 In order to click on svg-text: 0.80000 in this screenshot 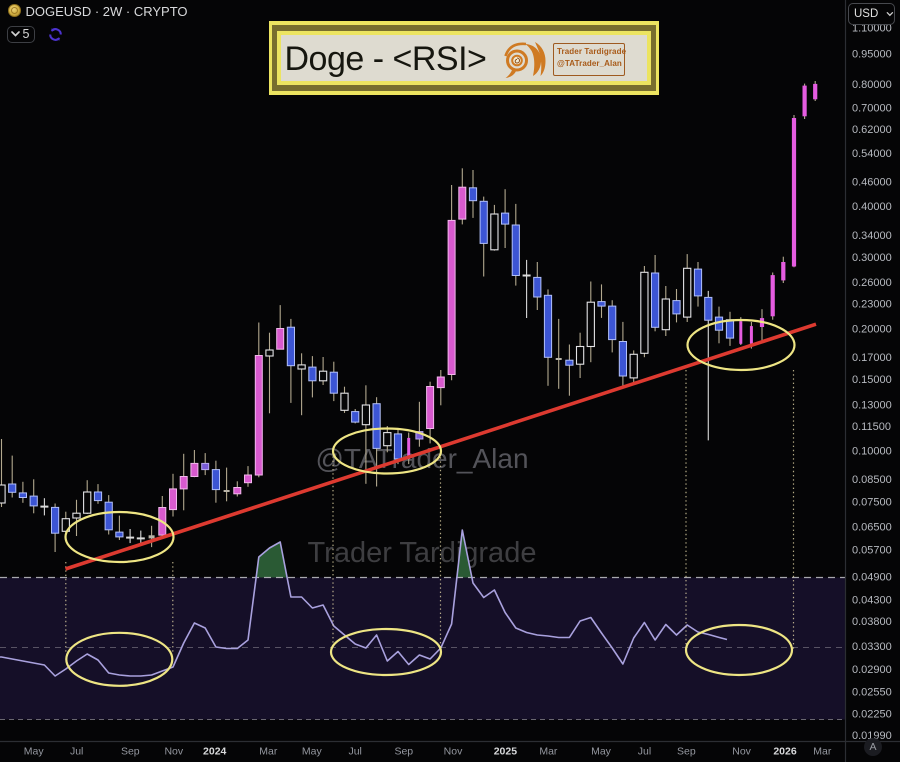, I will do `click(872, 85)`.